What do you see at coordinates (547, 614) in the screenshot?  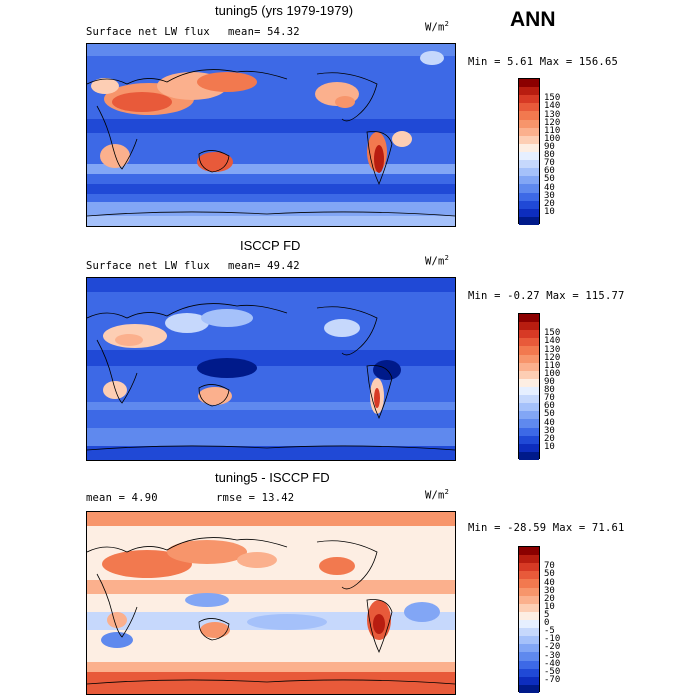 I see `colorbar-tick-label: 5` at bounding box center [547, 614].